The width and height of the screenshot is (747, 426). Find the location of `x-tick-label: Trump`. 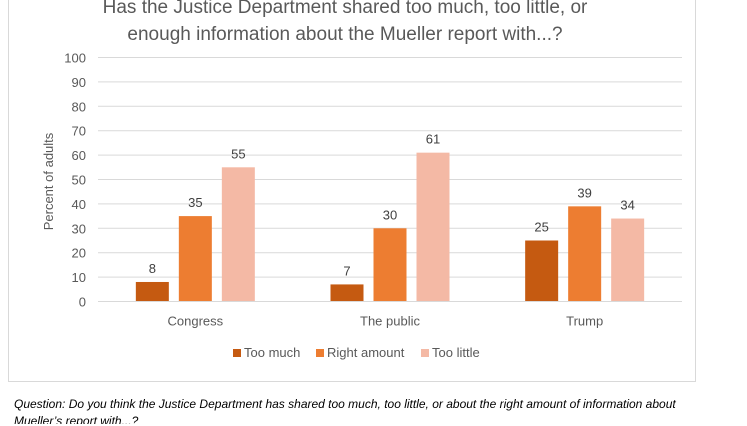

x-tick-label: Trump is located at coordinates (584, 321).